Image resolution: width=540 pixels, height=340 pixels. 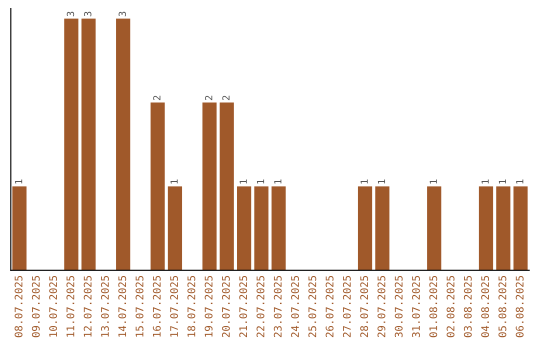 I want to click on x-tick-label: 04.08.2025, so click(x=485, y=307).